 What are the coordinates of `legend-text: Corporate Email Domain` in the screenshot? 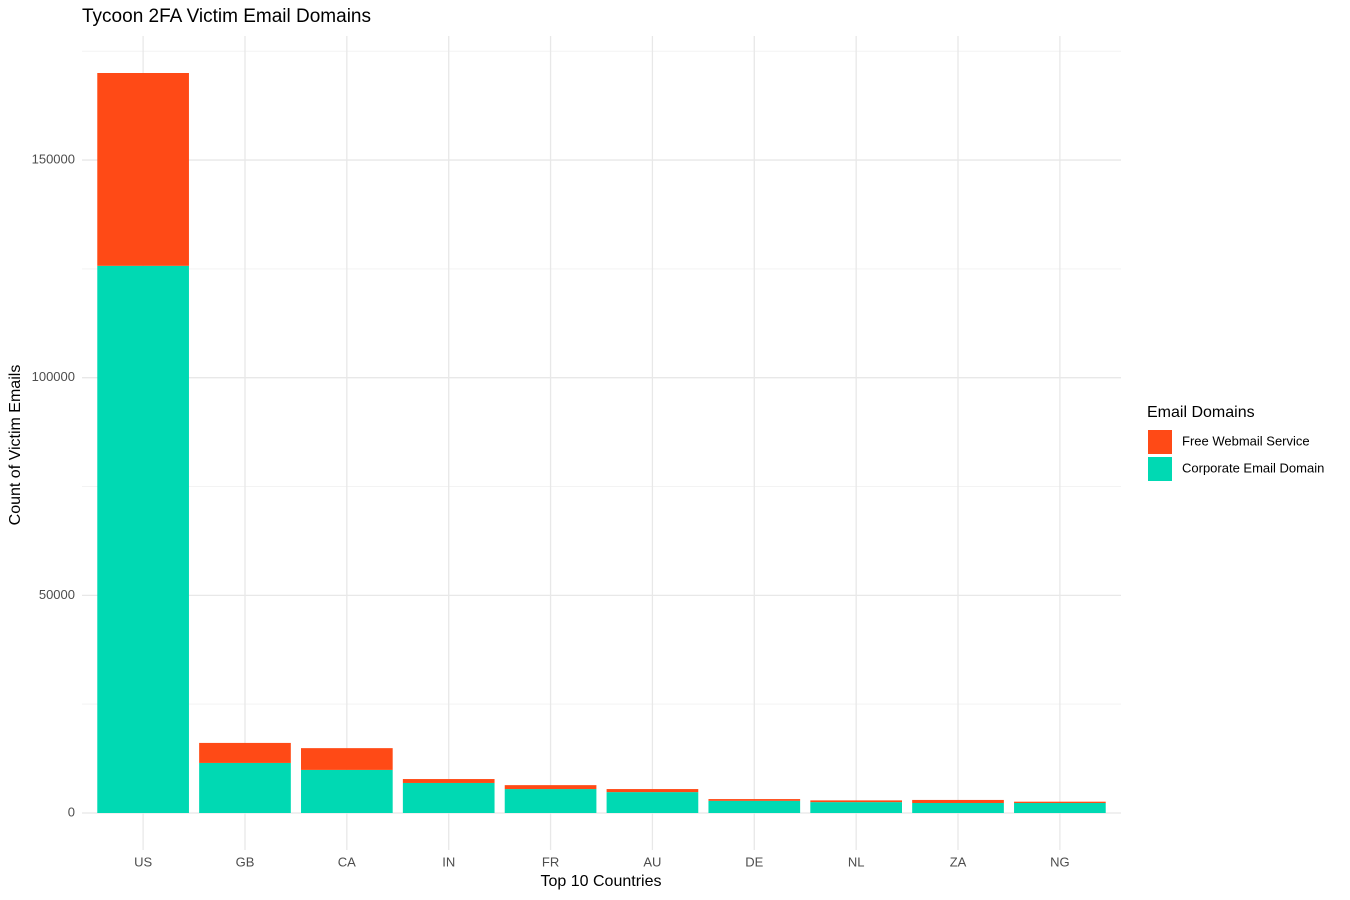 It's located at (1253, 467).